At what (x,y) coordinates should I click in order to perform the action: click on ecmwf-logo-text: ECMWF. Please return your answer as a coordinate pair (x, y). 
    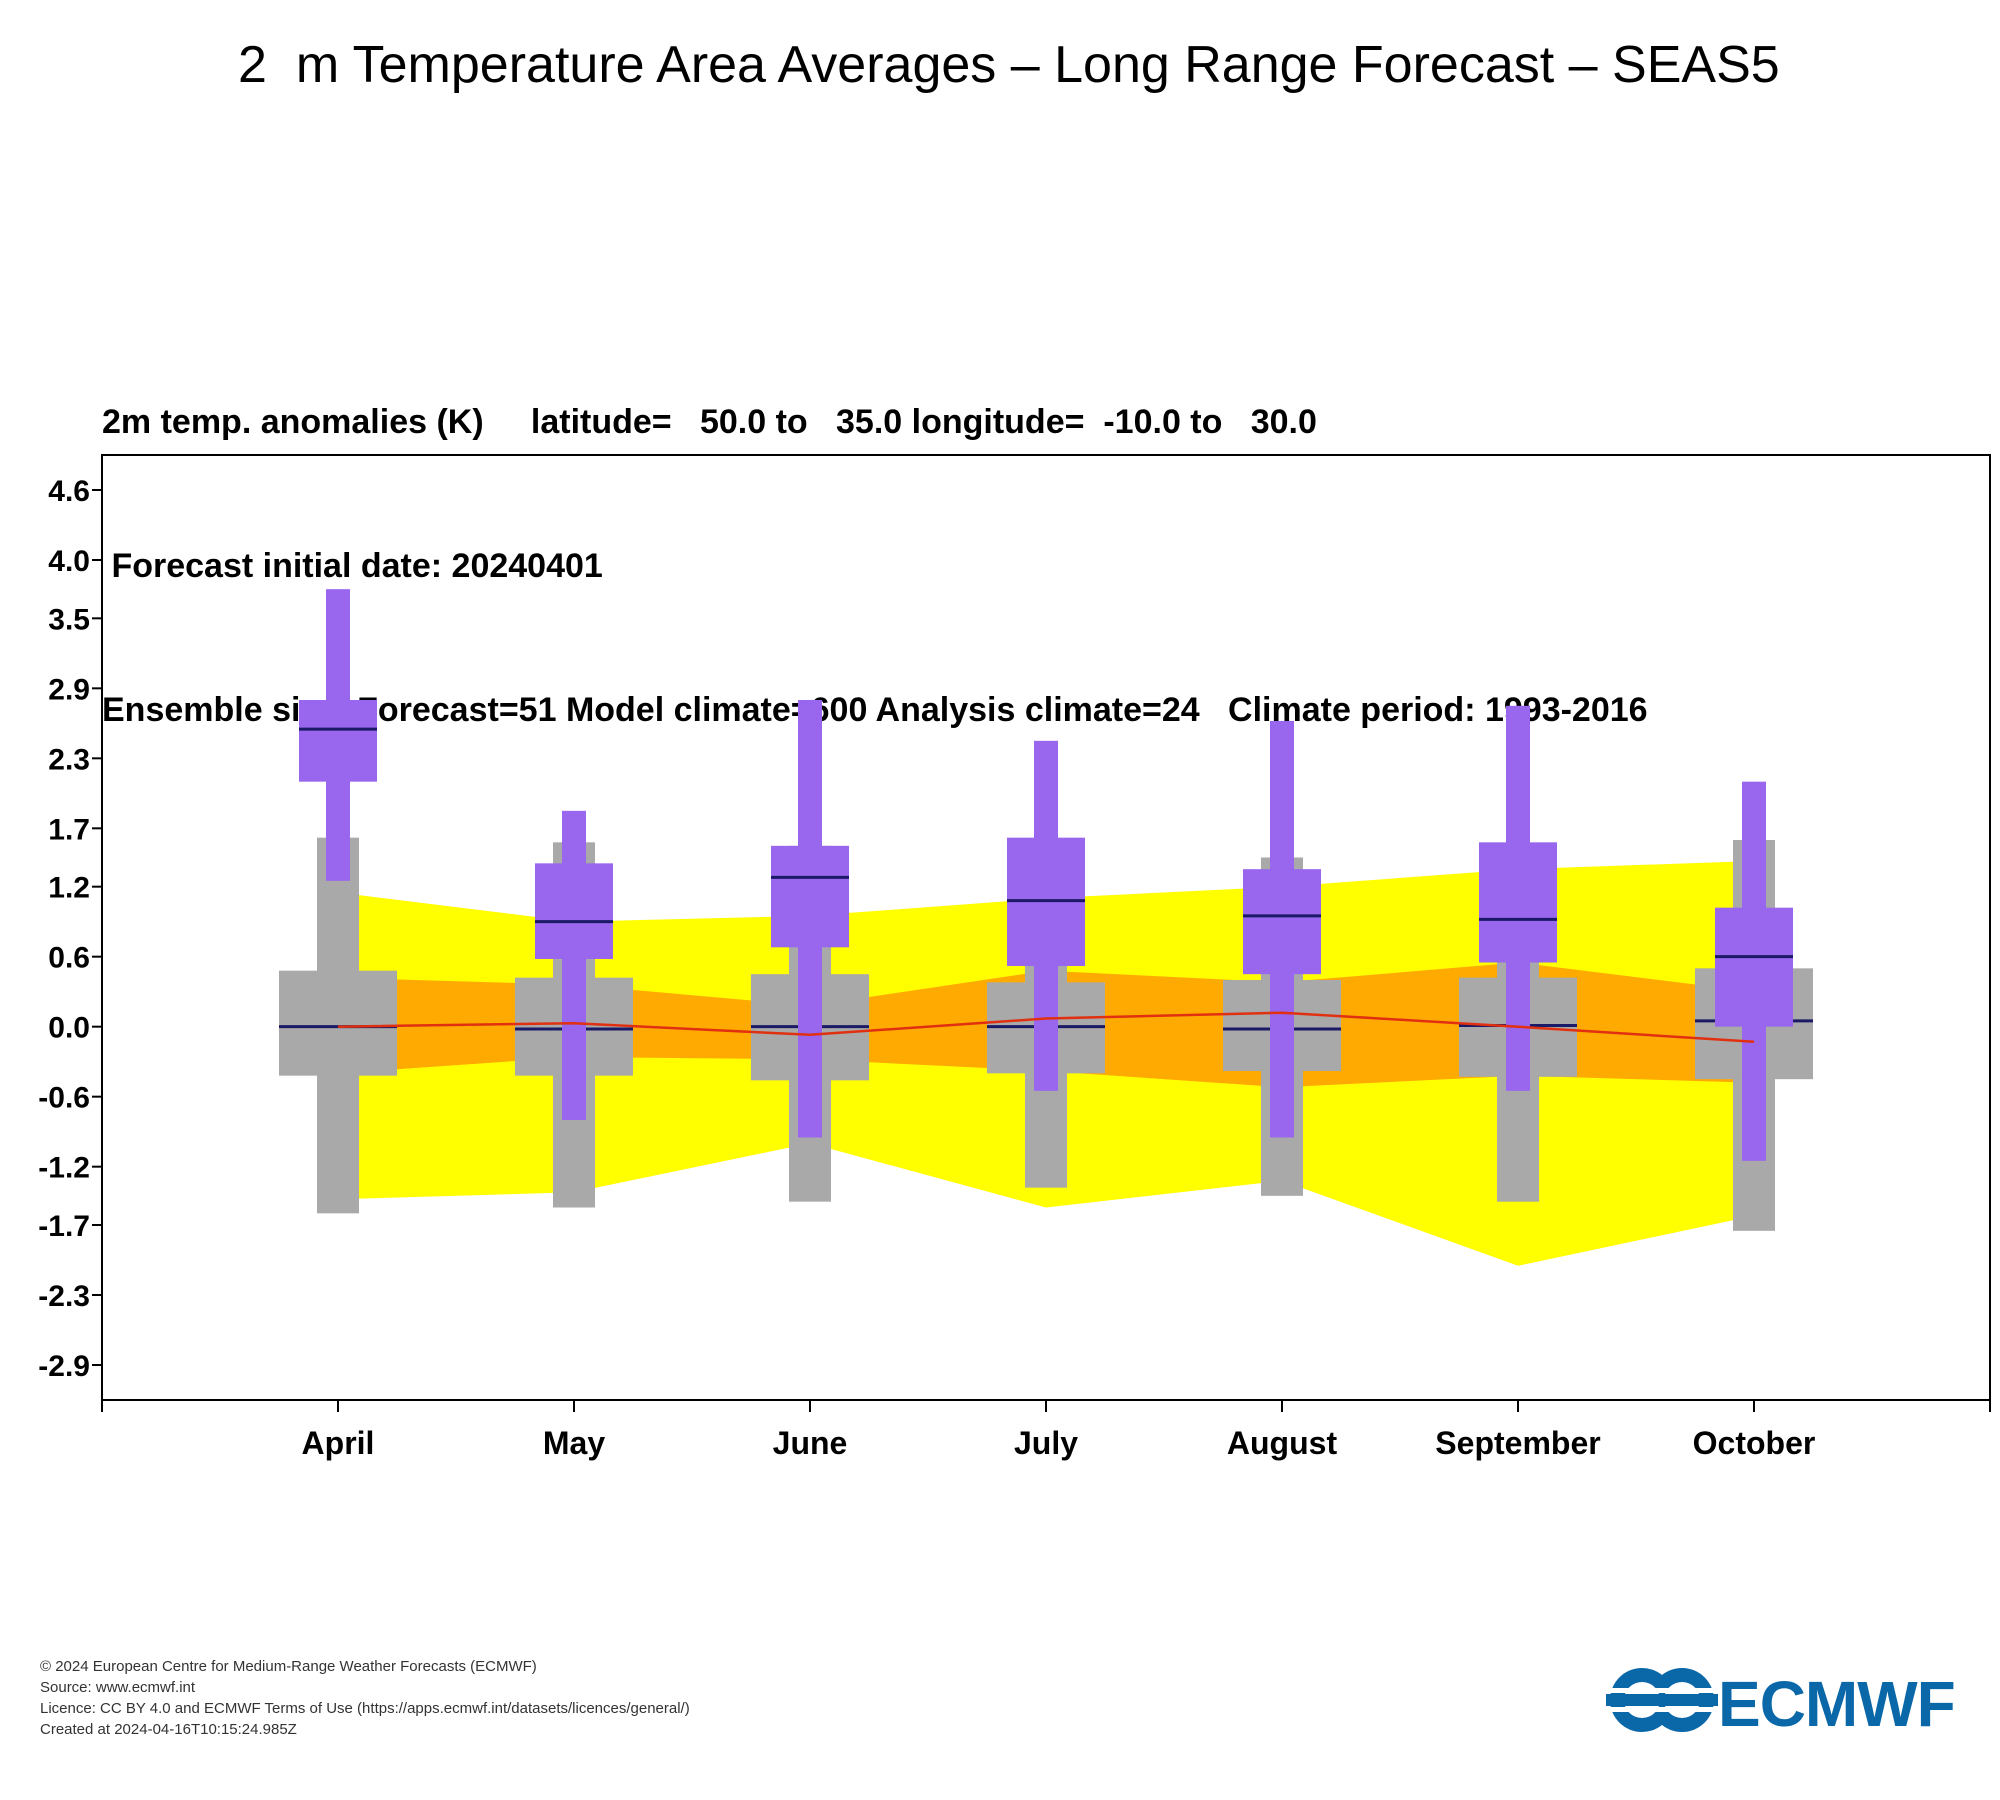
    Looking at the image, I should click on (1836, 1704).